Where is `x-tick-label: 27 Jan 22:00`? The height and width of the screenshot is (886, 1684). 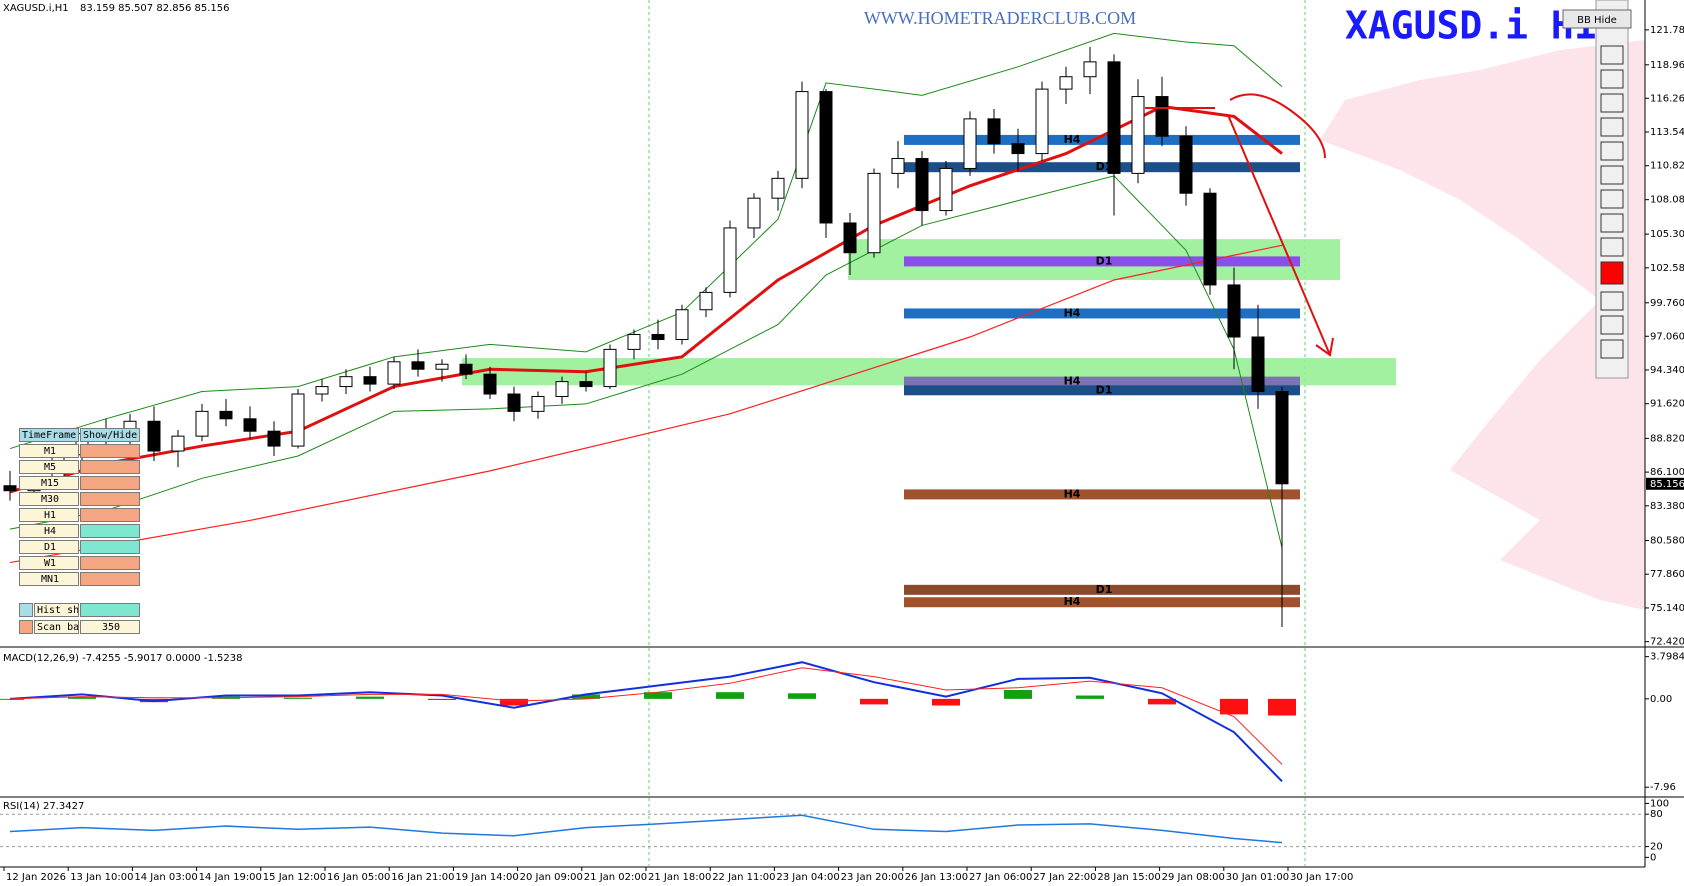 x-tick-label: 27 Jan 22:00 is located at coordinates (1064, 877).